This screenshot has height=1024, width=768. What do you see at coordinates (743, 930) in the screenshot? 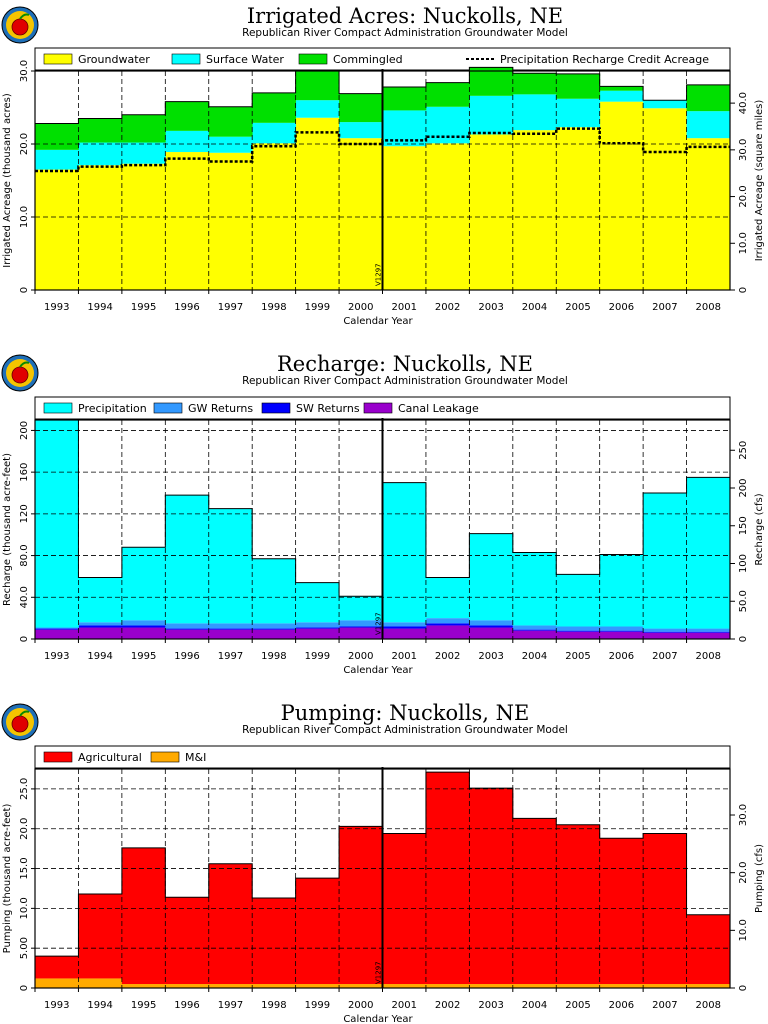
I see `y2-tick-label: 10.0` at bounding box center [743, 930].